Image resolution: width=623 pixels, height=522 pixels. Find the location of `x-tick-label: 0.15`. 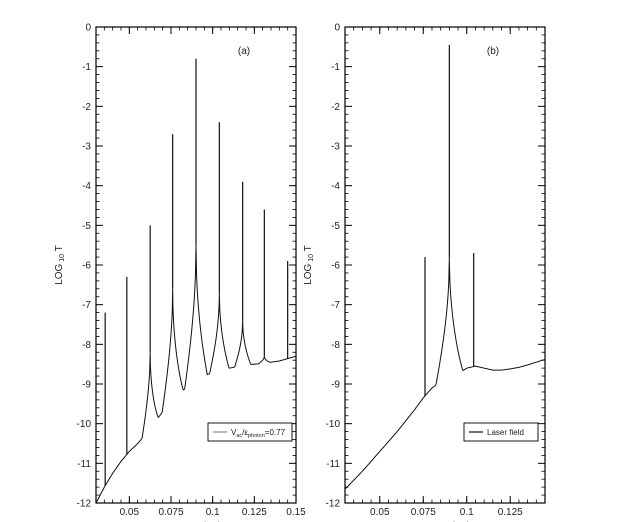

x-tick-label: 0.15 is located at coordinates (296, 512).